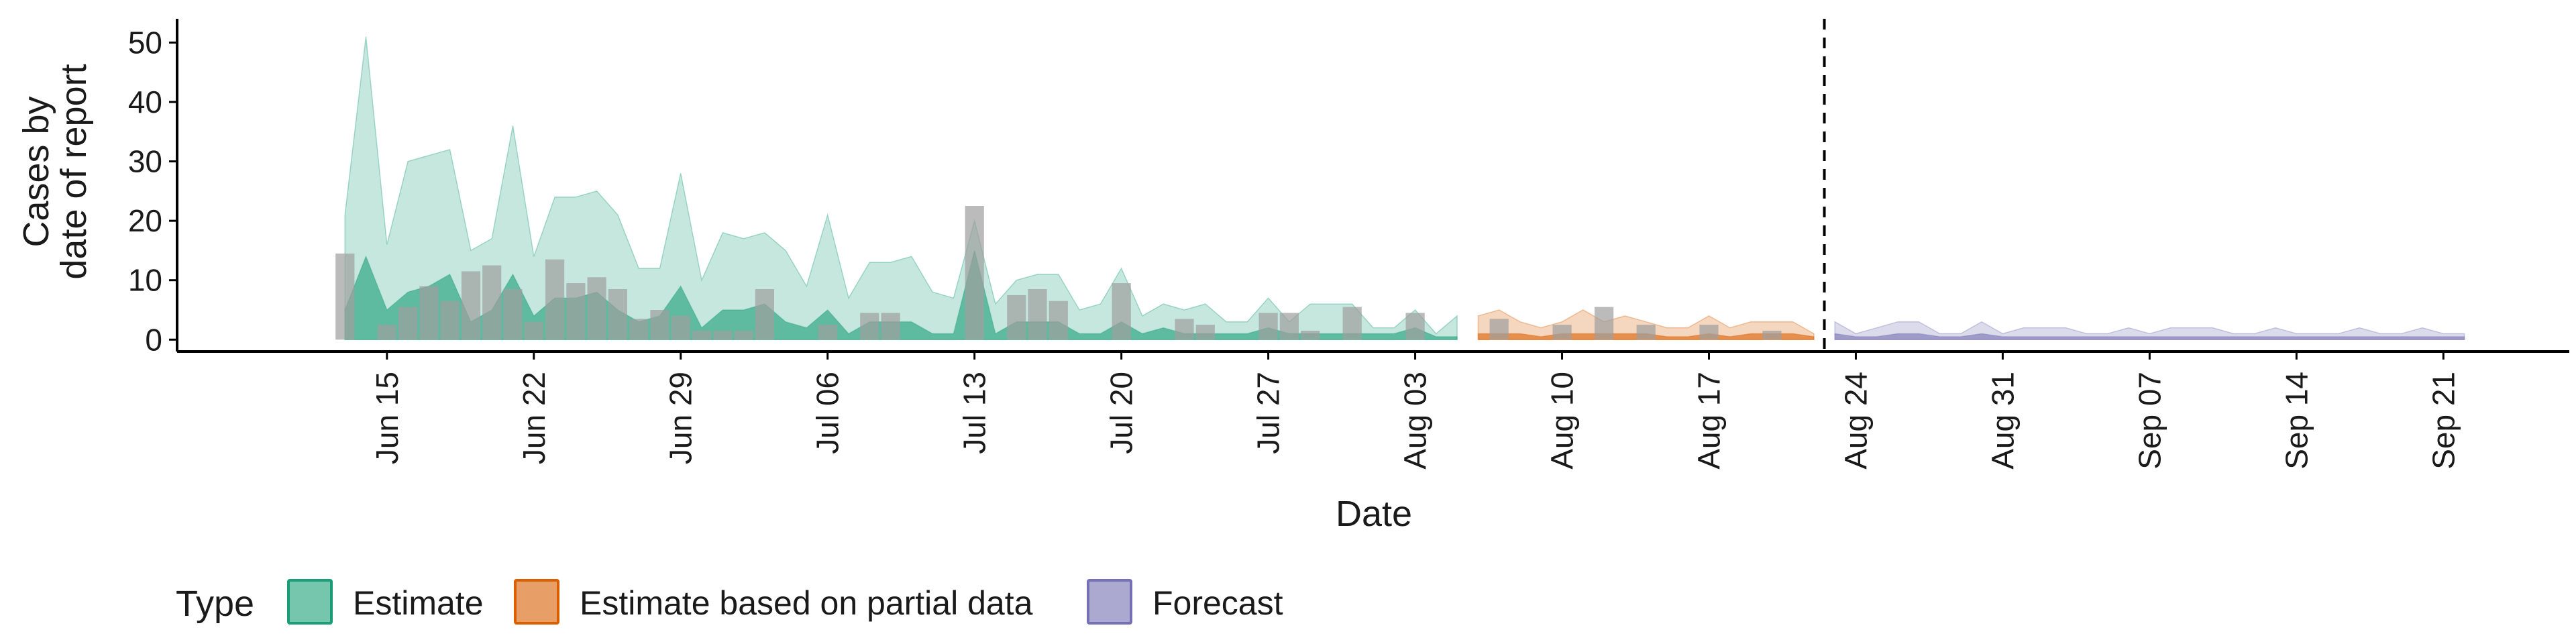 The width and height of the screenshot is (2576, 644). What do you see at coordinates (2443, 421) in the screenshot?
I see `x-tick-label: Sep 21` at bounding box center [2443, 421].